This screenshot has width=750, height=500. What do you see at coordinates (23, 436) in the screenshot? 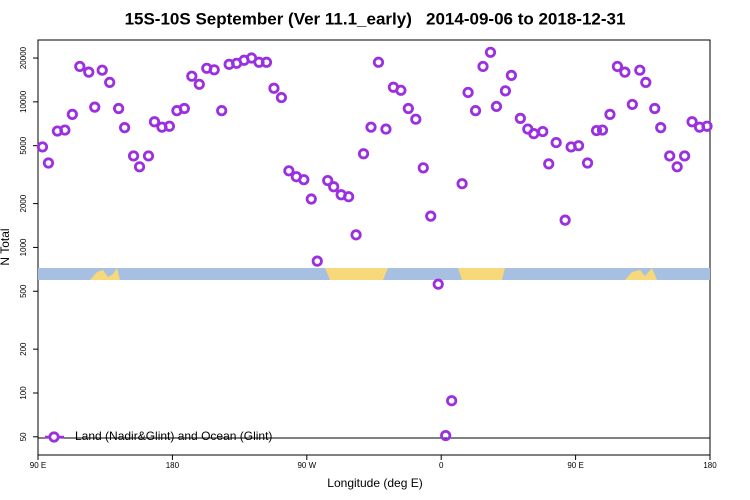
I see `y-tick-label: 50` at bounding box center [23, 436].